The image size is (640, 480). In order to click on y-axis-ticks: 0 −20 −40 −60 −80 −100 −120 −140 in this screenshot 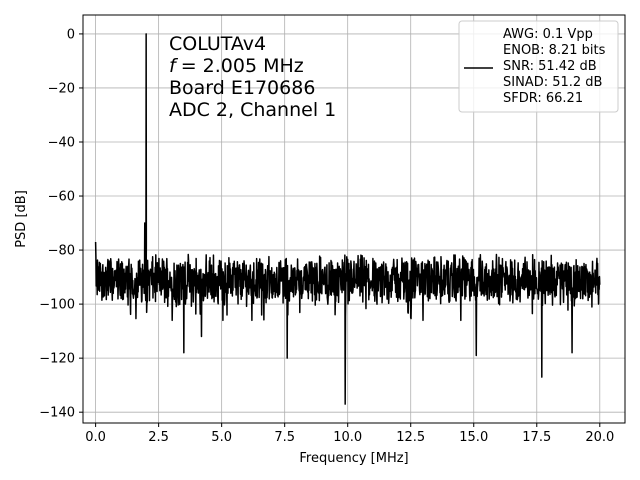, I will do `click(61, 224)`.